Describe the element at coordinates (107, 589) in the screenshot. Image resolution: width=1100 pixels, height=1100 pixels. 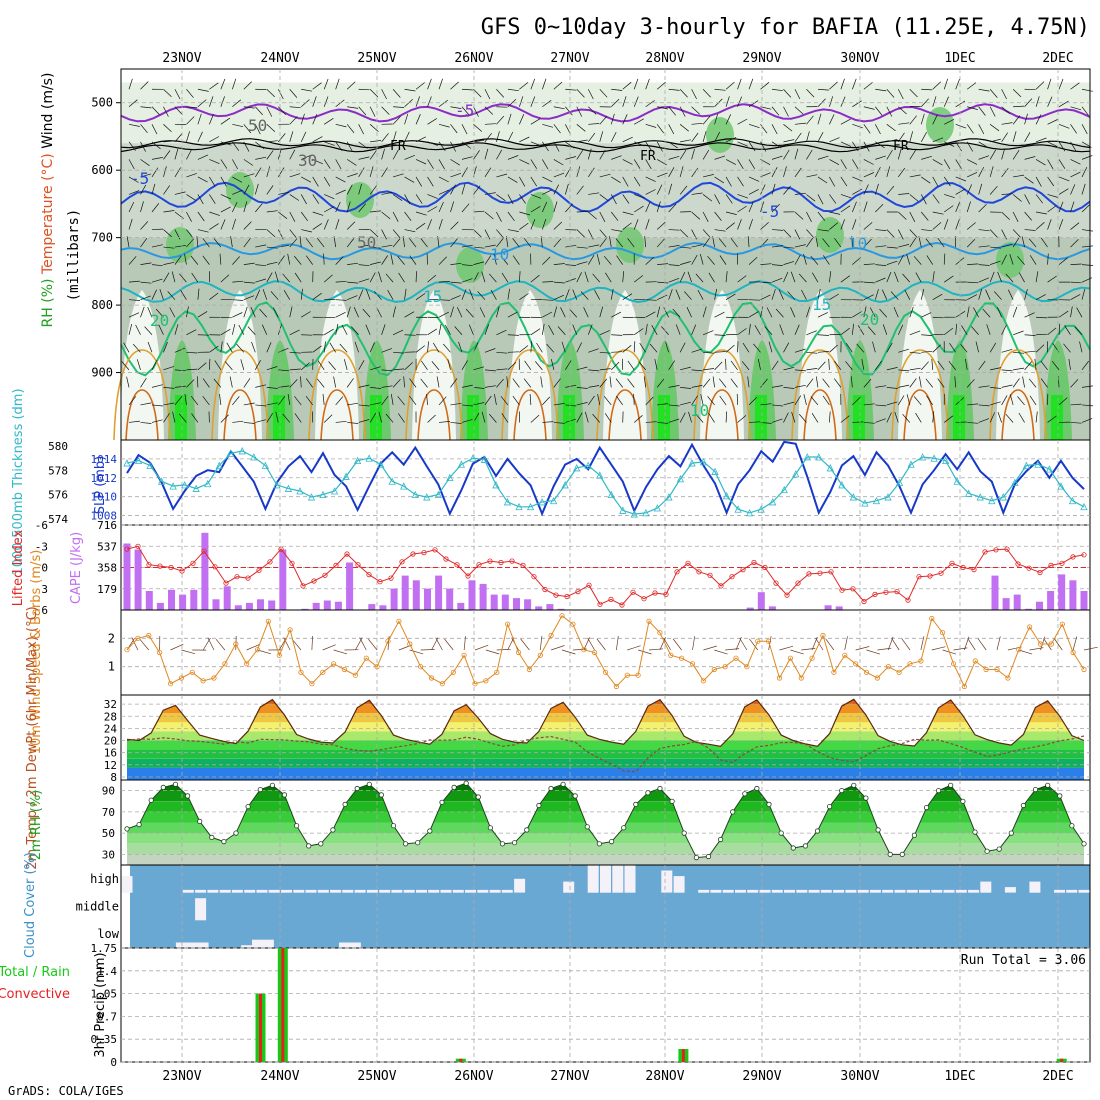
I see `cape-tick-label: 179` at that location.